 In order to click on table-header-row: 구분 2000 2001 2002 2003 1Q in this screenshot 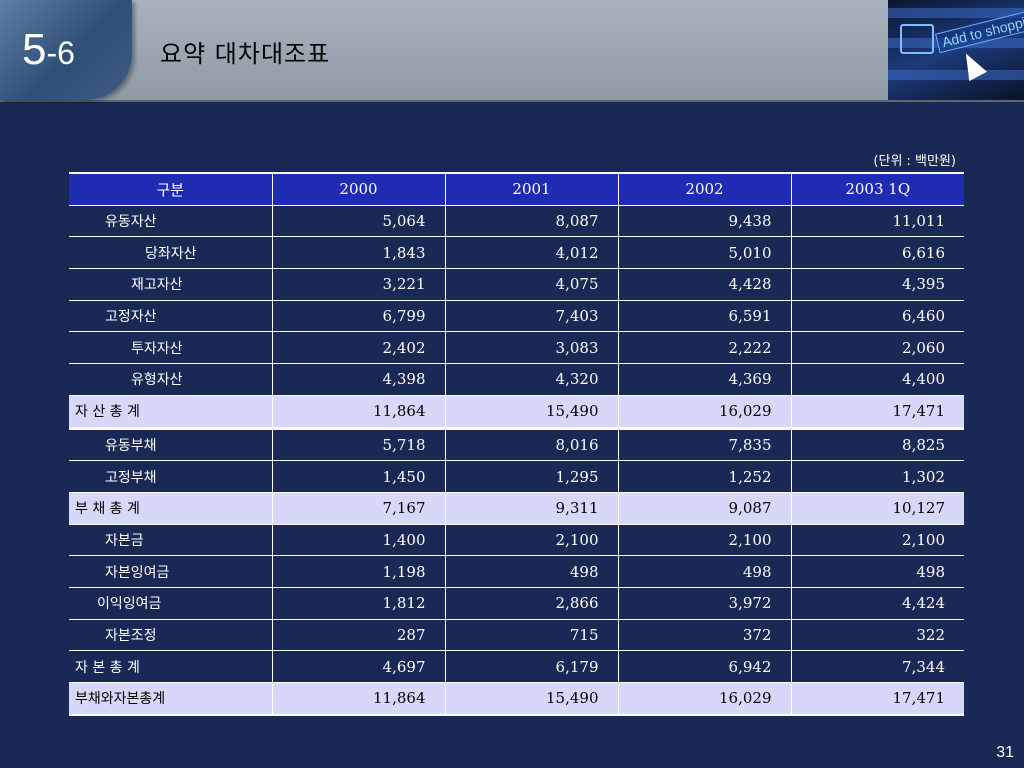, I will do `click(516, 188)`.